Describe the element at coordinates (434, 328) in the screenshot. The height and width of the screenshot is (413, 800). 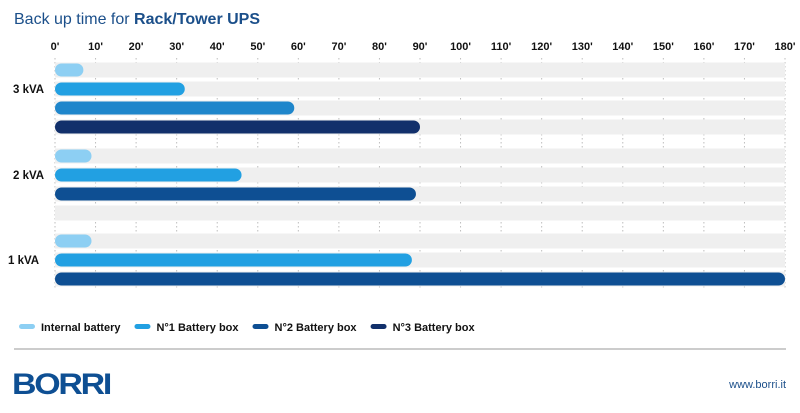
I see `legend-label: N°3 Battery box` at that location.